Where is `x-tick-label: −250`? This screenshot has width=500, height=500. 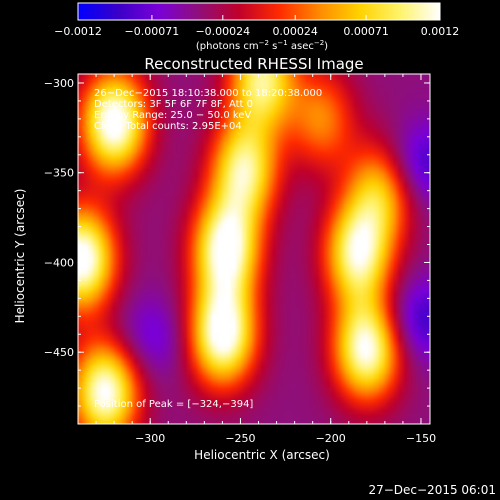
x-tick-label: −250 is located at coordinates (240, 438).